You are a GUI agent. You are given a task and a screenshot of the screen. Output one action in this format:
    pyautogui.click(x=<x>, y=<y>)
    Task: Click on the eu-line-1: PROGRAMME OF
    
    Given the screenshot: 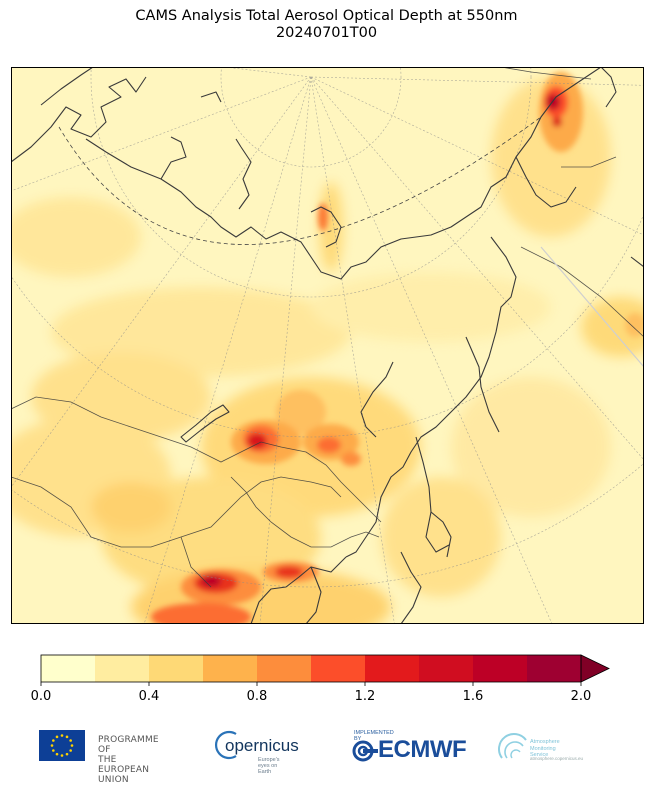 What is the action you would take?
    pyautogui.click(x=128, y=745)
    